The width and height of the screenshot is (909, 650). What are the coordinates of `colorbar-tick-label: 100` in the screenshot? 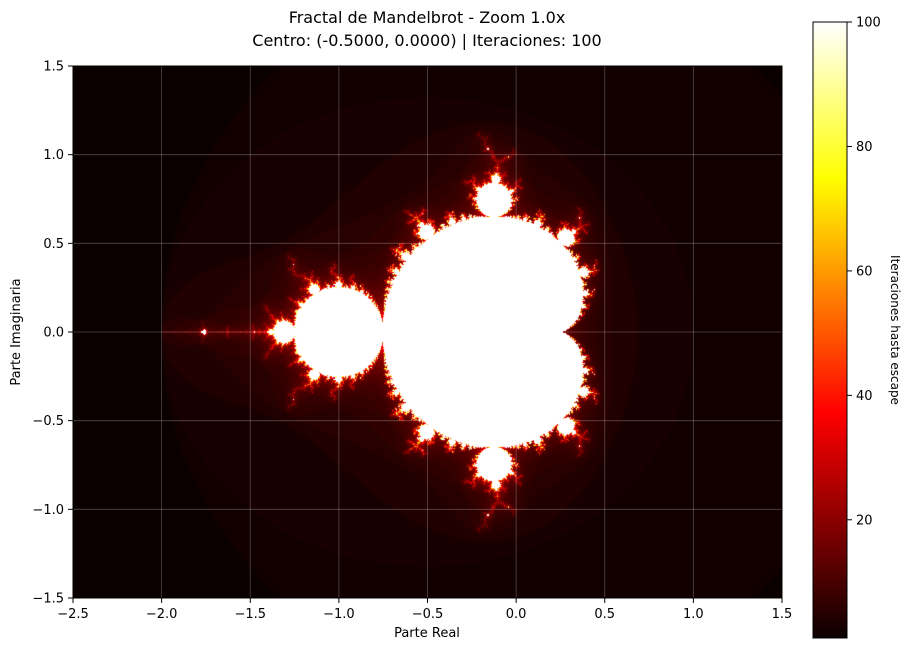 It's located at (868, 23).